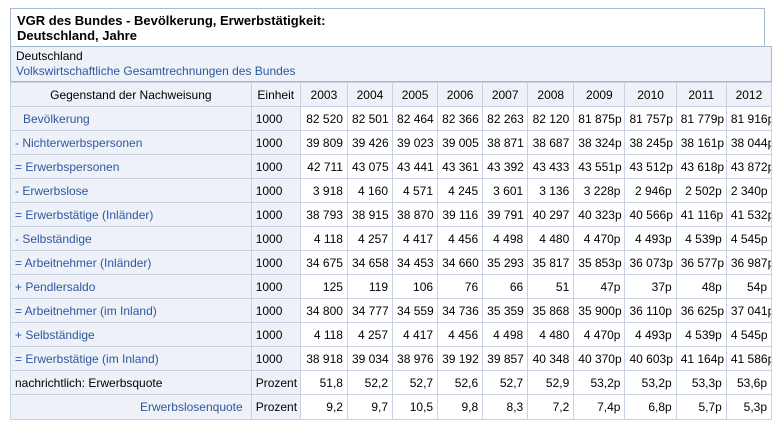  Describe the element at coordinates (599, 407) in the screenshot. I see `table-cell: 7,4p` at that location.